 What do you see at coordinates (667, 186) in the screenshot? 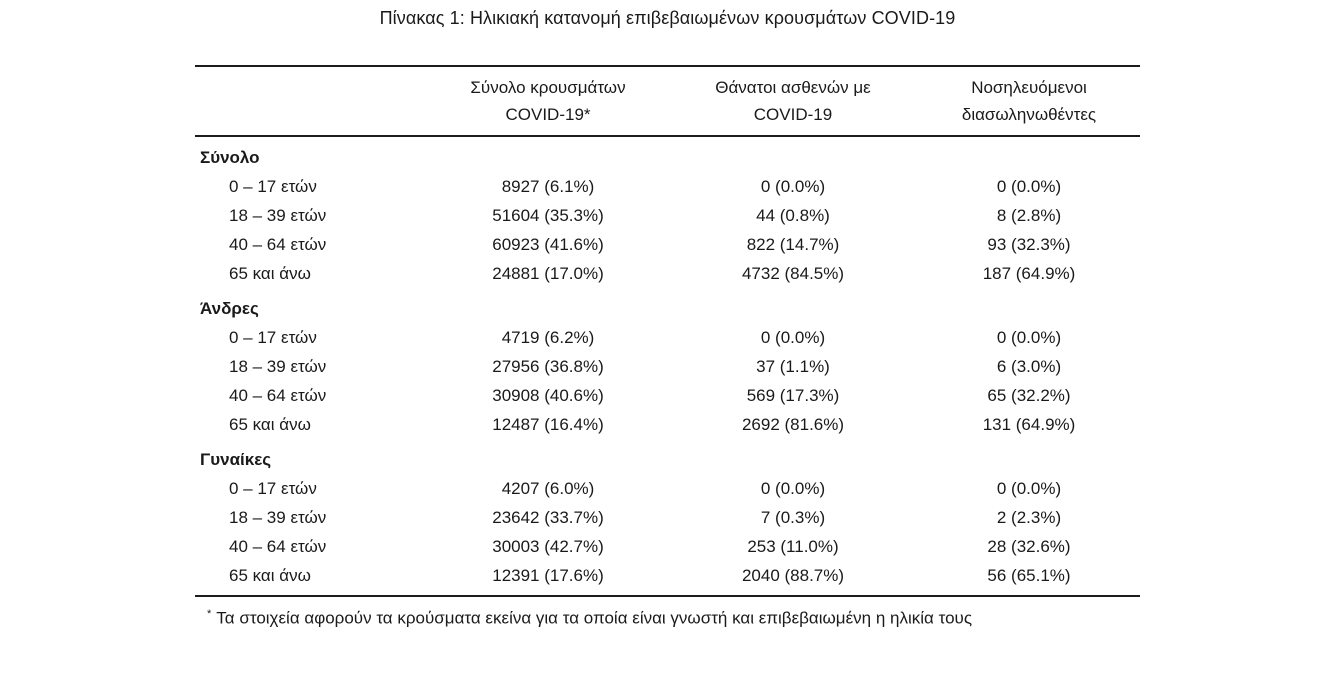
I see `table-row: 0 – 17 ετών 8927 (6.1%) 0 (0.0%) 0 (0.0%)` at bounding box center [667, 186].